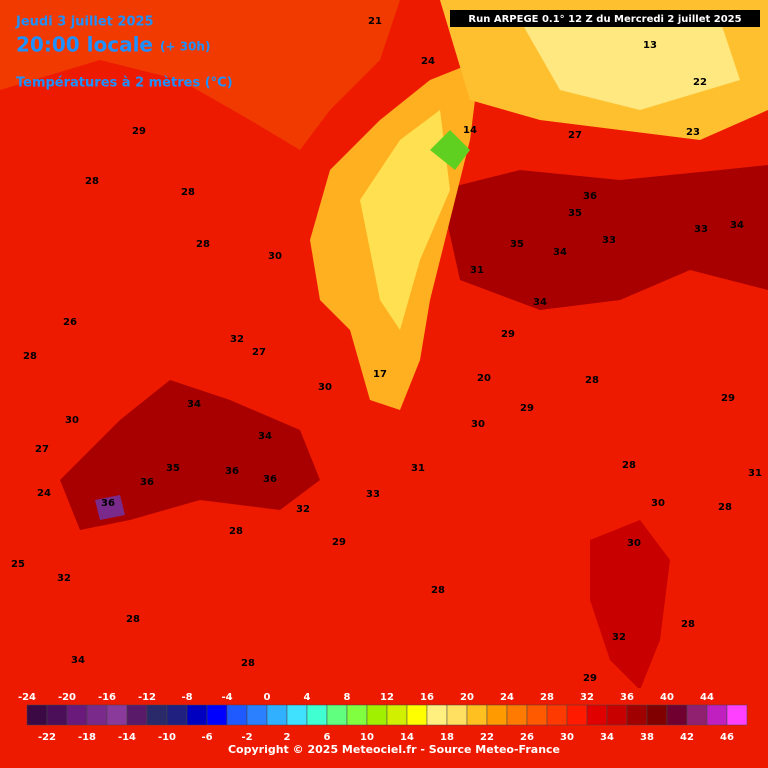  I want to click on colorbar-tick-label: -4, so click(226, 697).